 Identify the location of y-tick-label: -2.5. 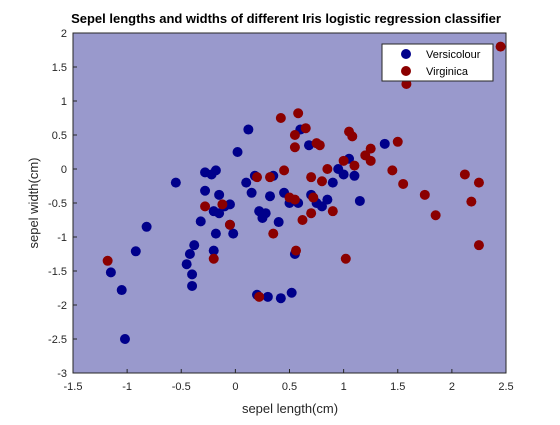
(57, 340).